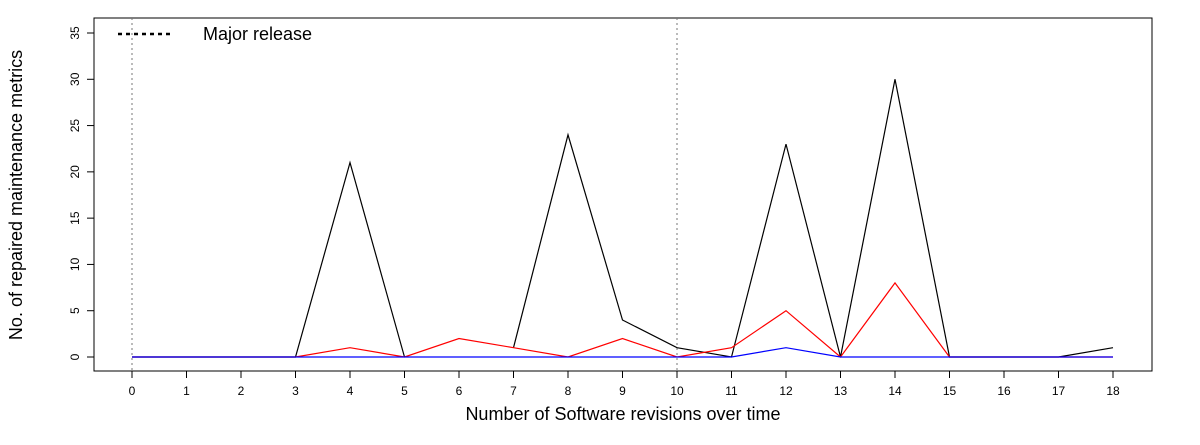 Image resolution: width=1200 pixels, height=445 pixels. What do you see at coordinates (75, 310) in the screenshot?
I see `y-tick-label: 5` at bounding box center [75, 310].